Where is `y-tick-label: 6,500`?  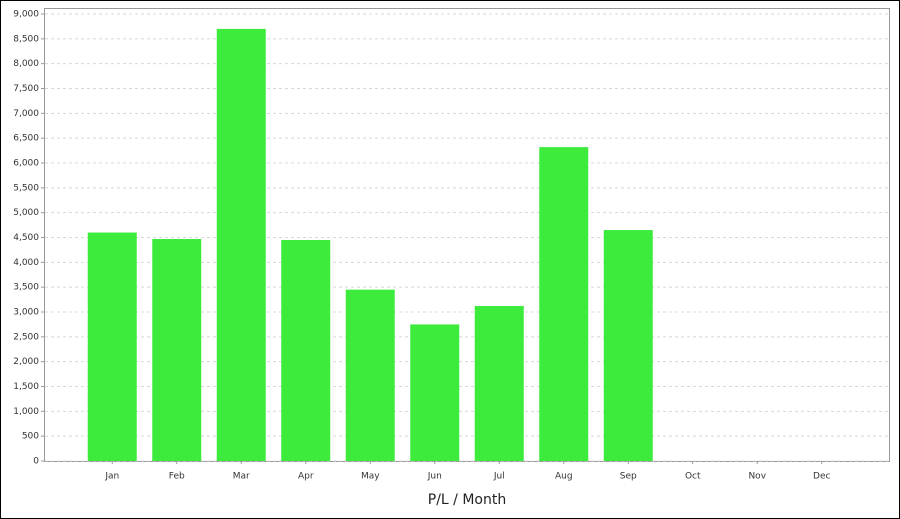 y-tick-label: 6,500 is located at coordinates (26, 139).